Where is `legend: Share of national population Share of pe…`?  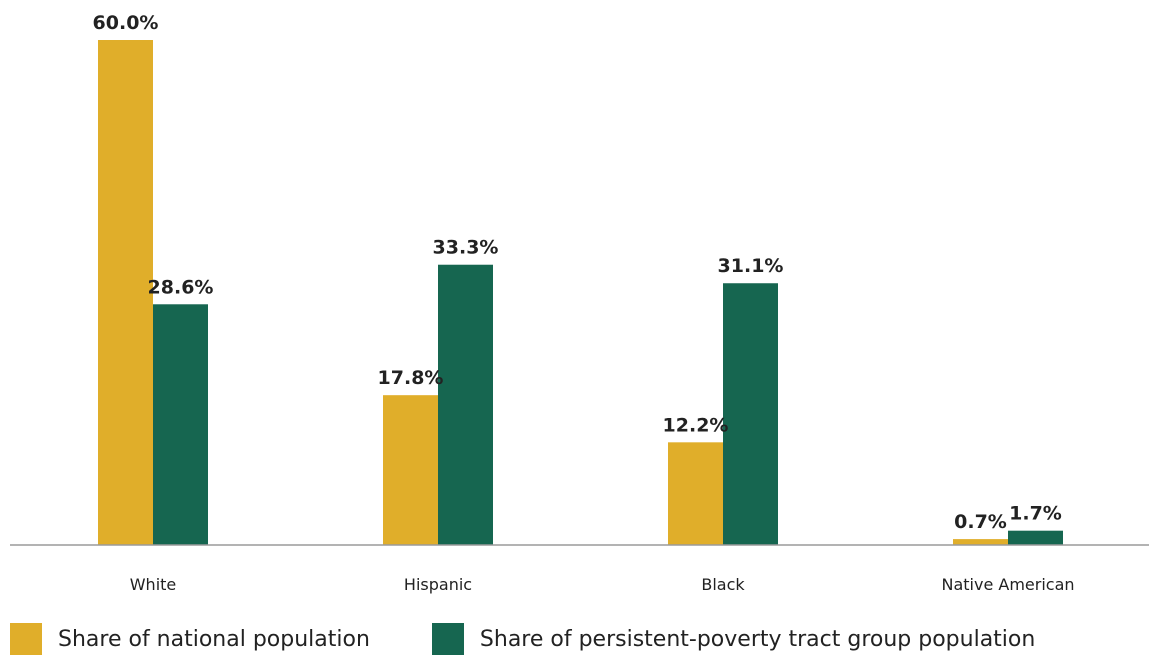
legend: Share of national population Share of pe… is located at coordinates (522, 639).